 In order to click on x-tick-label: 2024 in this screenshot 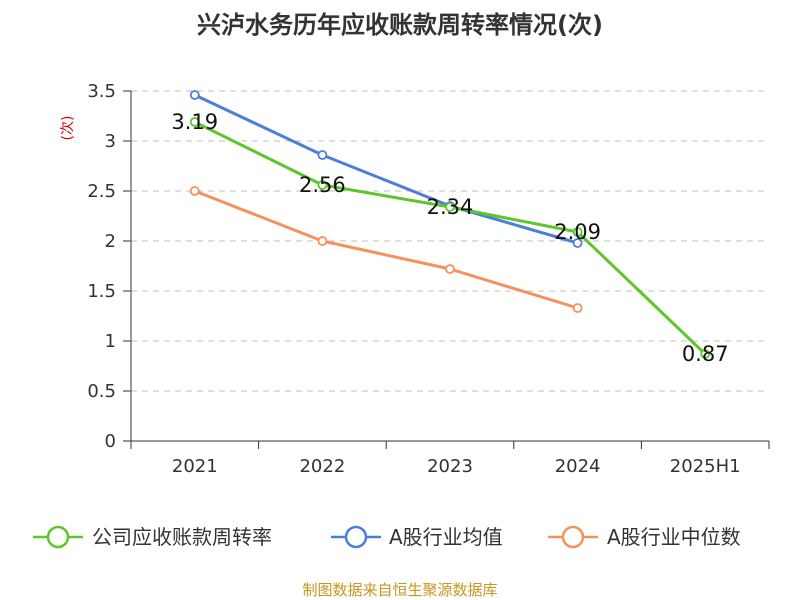, I will do `click(578, 466)`.